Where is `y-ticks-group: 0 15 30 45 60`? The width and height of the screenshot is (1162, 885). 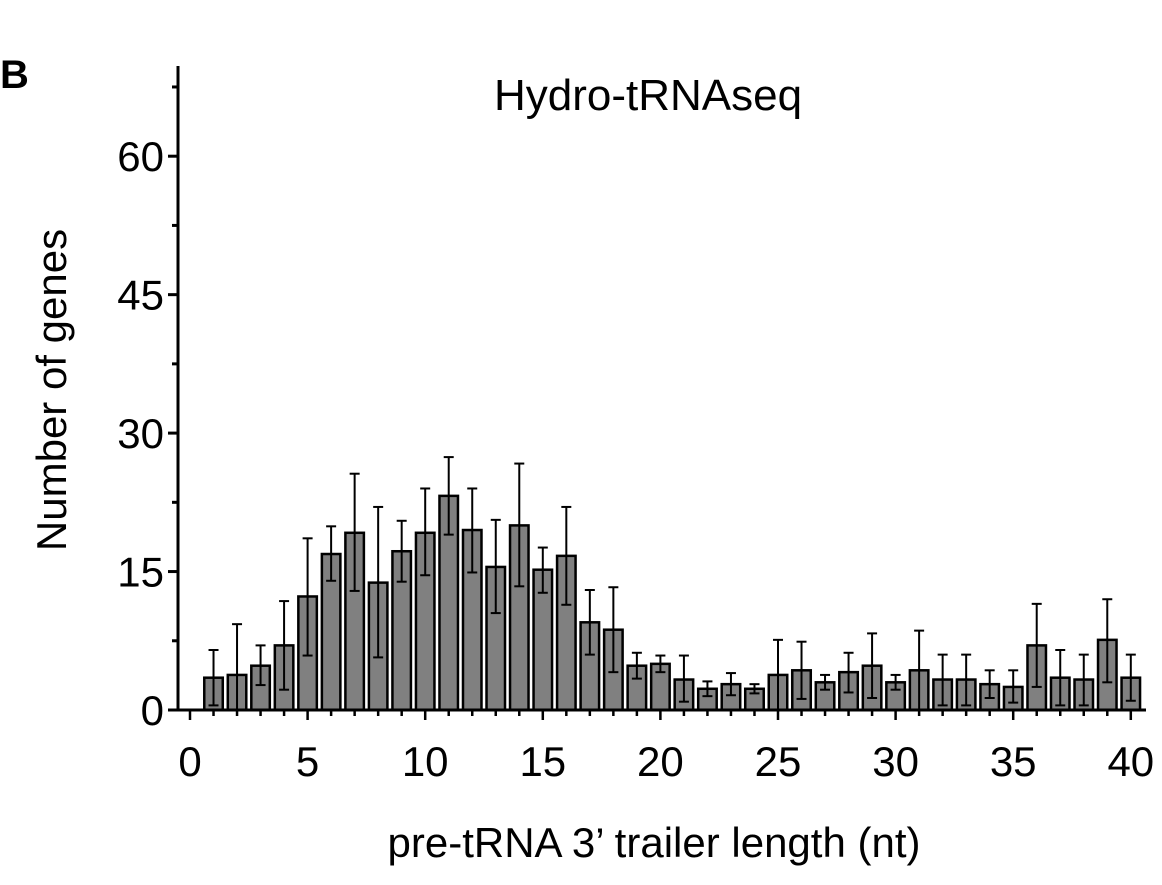
y-ticks-group: 0 15 30 45 60 is located at coordinates (147, 409).